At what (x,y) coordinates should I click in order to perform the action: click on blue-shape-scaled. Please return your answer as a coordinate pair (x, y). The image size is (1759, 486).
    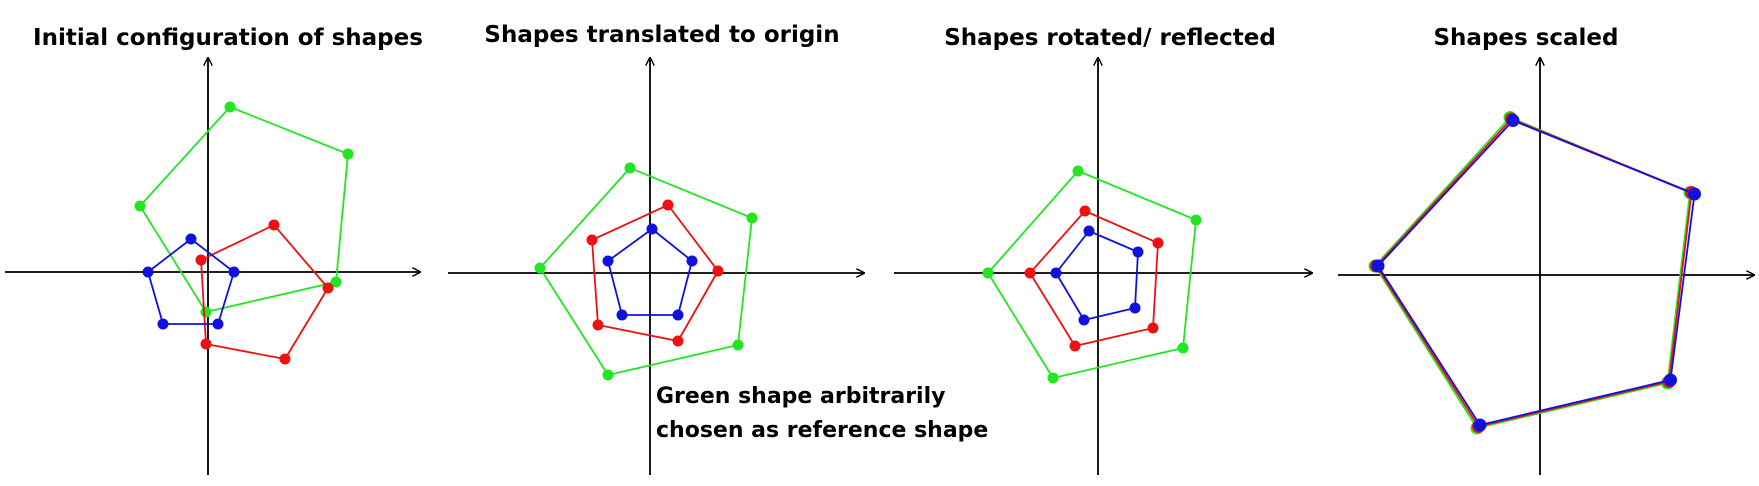
    Looking at the image, I should click on (1536, 272).